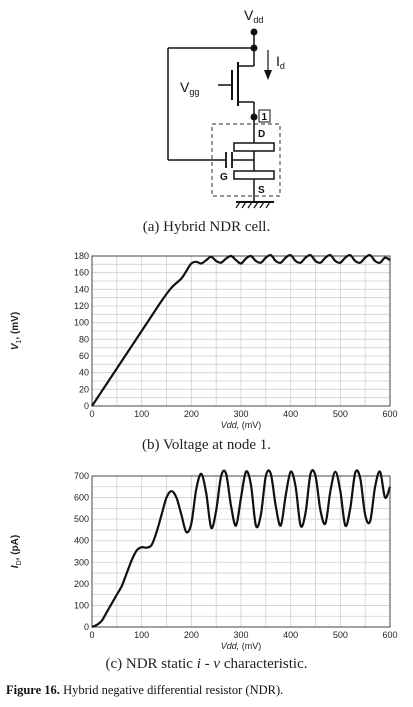 This screenshot has width=413, height=707. I want to click on y-axis-label-sub: D, so click(19, 562).